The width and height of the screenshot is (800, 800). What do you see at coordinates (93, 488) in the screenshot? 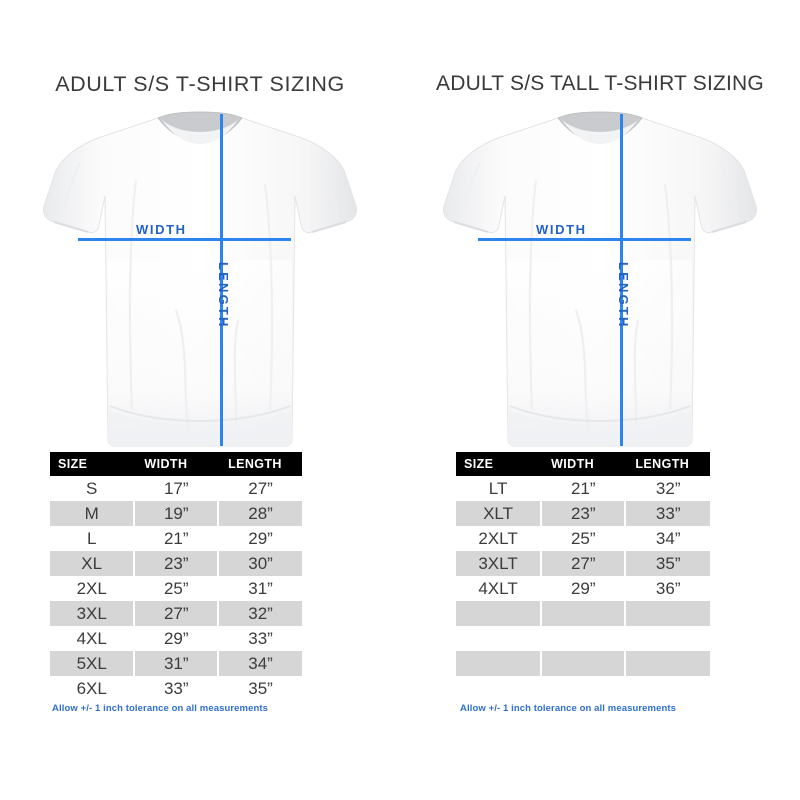
I see `cell-size: S` at bounding box center [93, 488].